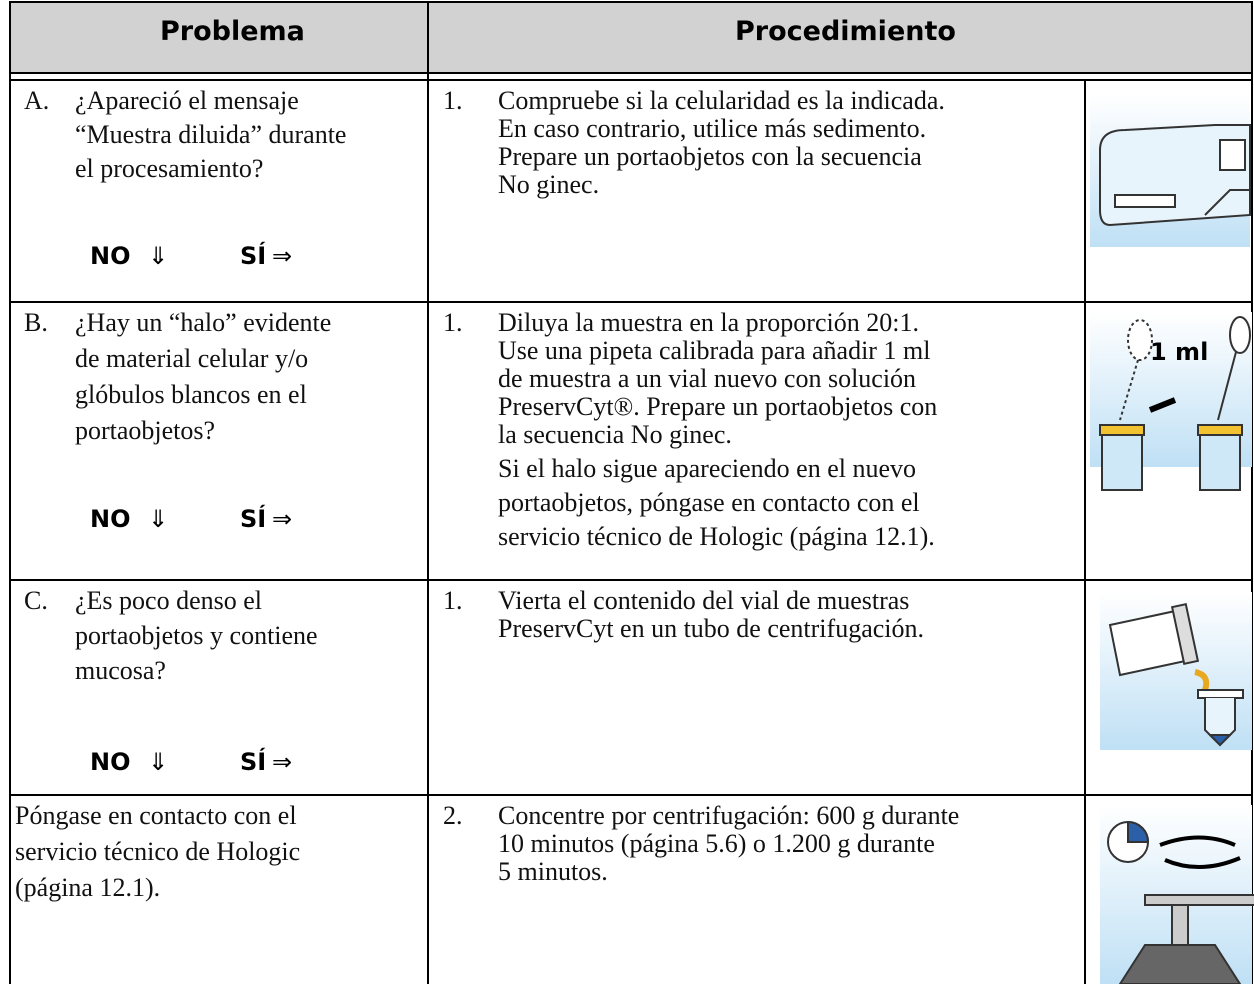 This screenshot has height=984, width=1254. What do you see at coordinates (145, 430) in the screenshot?
I see `problem-text: portaobjetos?` at bounding box center [145, 430].